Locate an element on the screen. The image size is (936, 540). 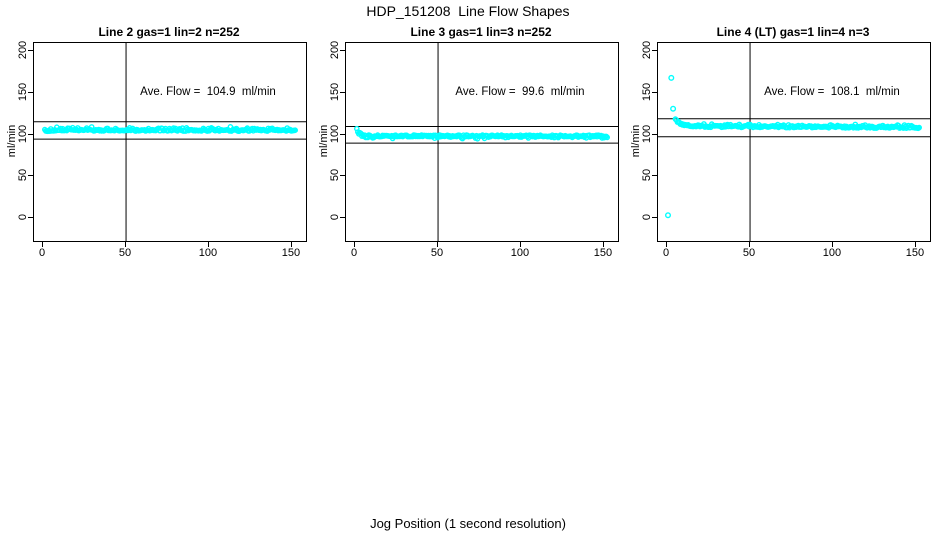
ave-flow-annotation: Ave. Flow = 99.6 ml/min is located at coordinates (520, 91).